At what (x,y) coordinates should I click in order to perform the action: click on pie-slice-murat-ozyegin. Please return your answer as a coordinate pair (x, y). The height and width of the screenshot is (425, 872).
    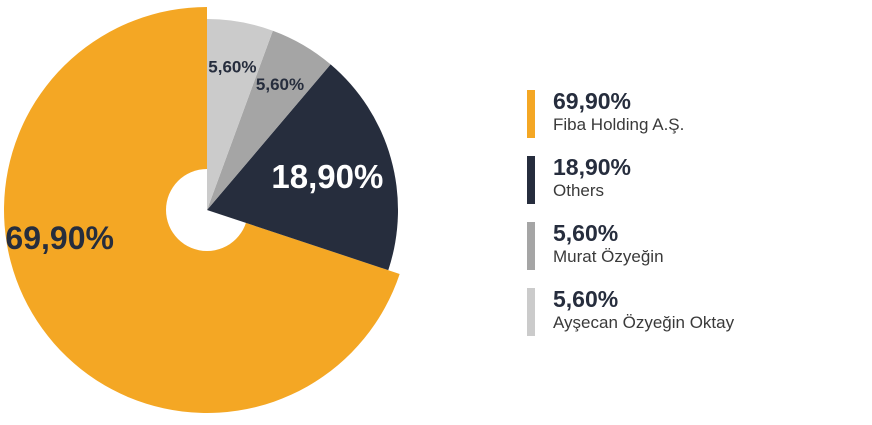
    Looking at the image, I should click on (269, 120).